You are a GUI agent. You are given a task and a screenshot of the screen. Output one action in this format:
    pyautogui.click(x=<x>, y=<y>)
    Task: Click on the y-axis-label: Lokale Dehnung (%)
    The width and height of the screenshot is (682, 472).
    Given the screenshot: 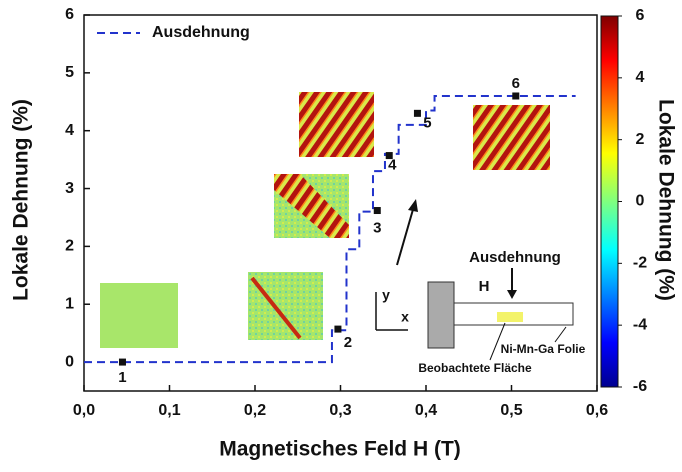 What is the action you would take?
    pyautogui.click(x=21, y=200)
    